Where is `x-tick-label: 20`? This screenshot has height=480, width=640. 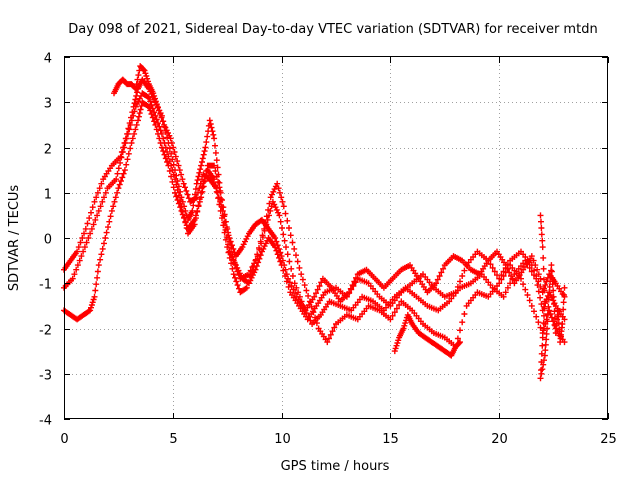
x-tick-label: 20 is located at coordinates (499, 439).